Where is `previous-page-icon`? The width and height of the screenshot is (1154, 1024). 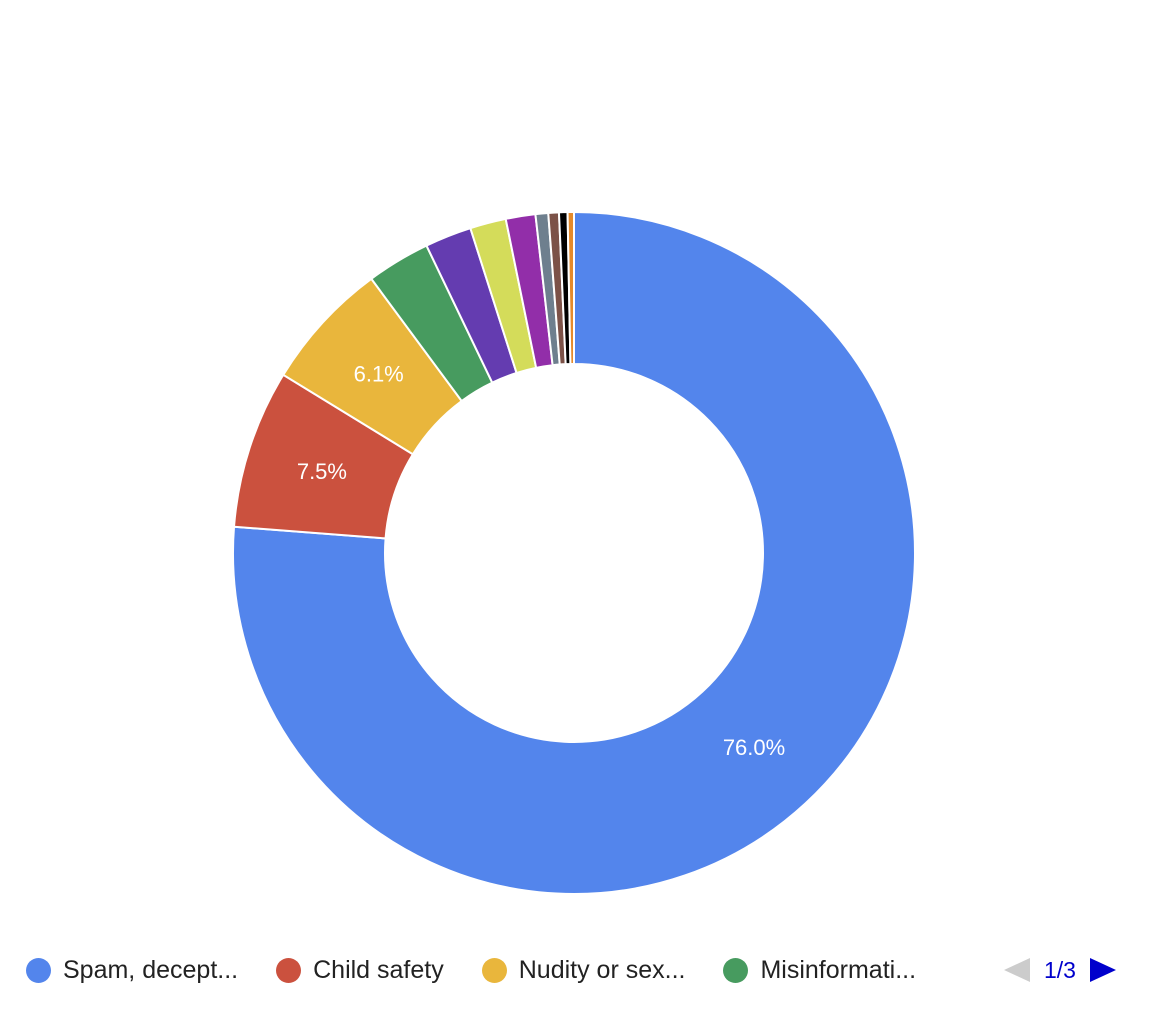 previous-page-icon is located at coordinates (1017, 970).